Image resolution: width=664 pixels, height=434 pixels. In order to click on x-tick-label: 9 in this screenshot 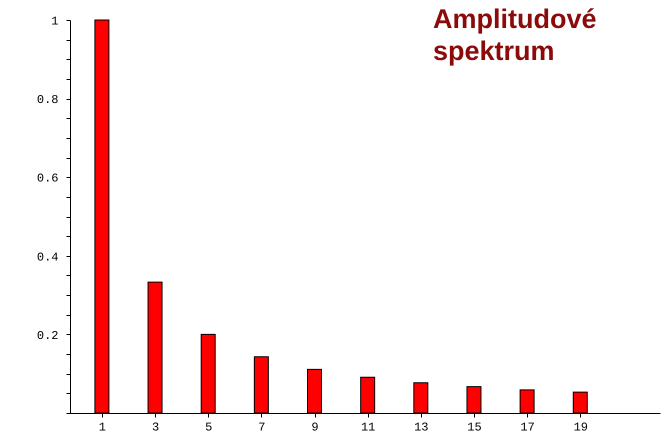, I will do `click(315, 427)`.